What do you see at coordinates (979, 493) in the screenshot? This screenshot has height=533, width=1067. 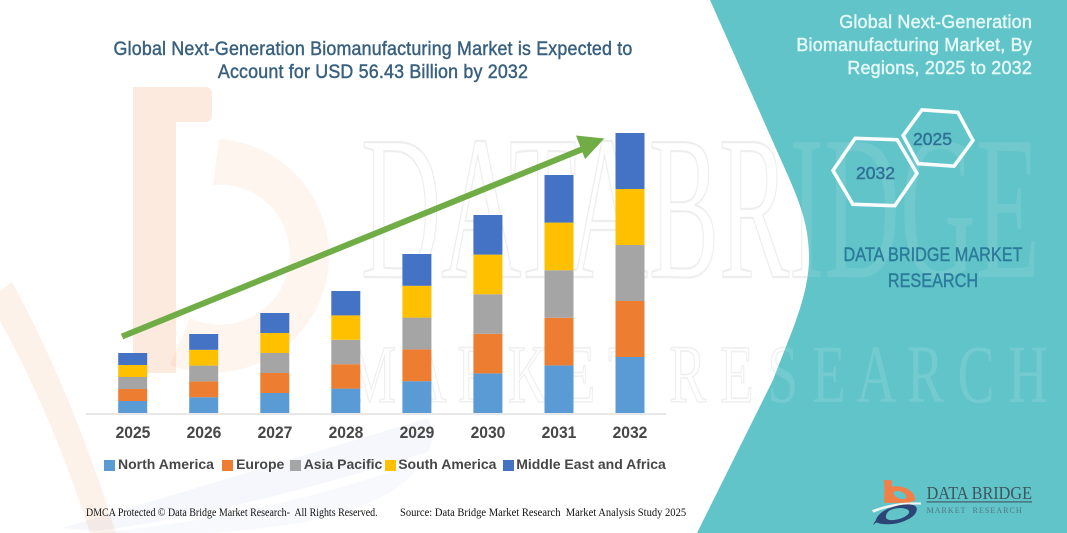 I see `svg-text: DATA BRIDGE` at bounding box center [979, 493].